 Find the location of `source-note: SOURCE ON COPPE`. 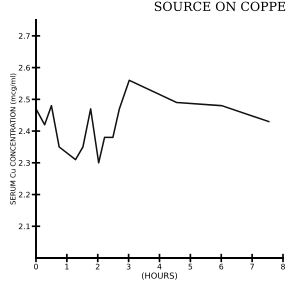

source-note: SOURCE ON COPPE is located at coordinates (220, 7).